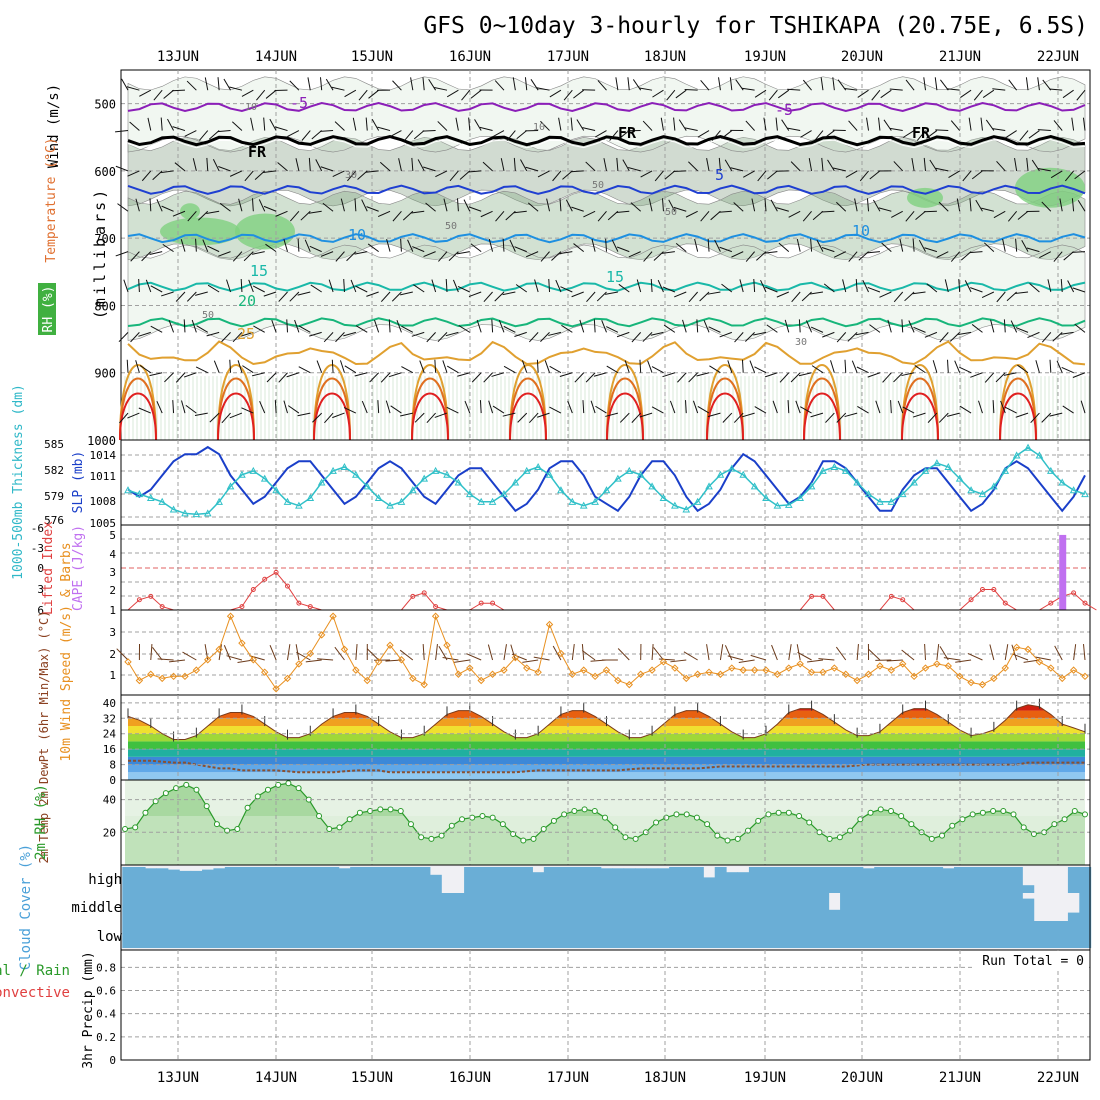 The height and width of the screenshot is (1100, 1100). I want to click on wind10m-panel: 3 2 1, so click(600, 652).